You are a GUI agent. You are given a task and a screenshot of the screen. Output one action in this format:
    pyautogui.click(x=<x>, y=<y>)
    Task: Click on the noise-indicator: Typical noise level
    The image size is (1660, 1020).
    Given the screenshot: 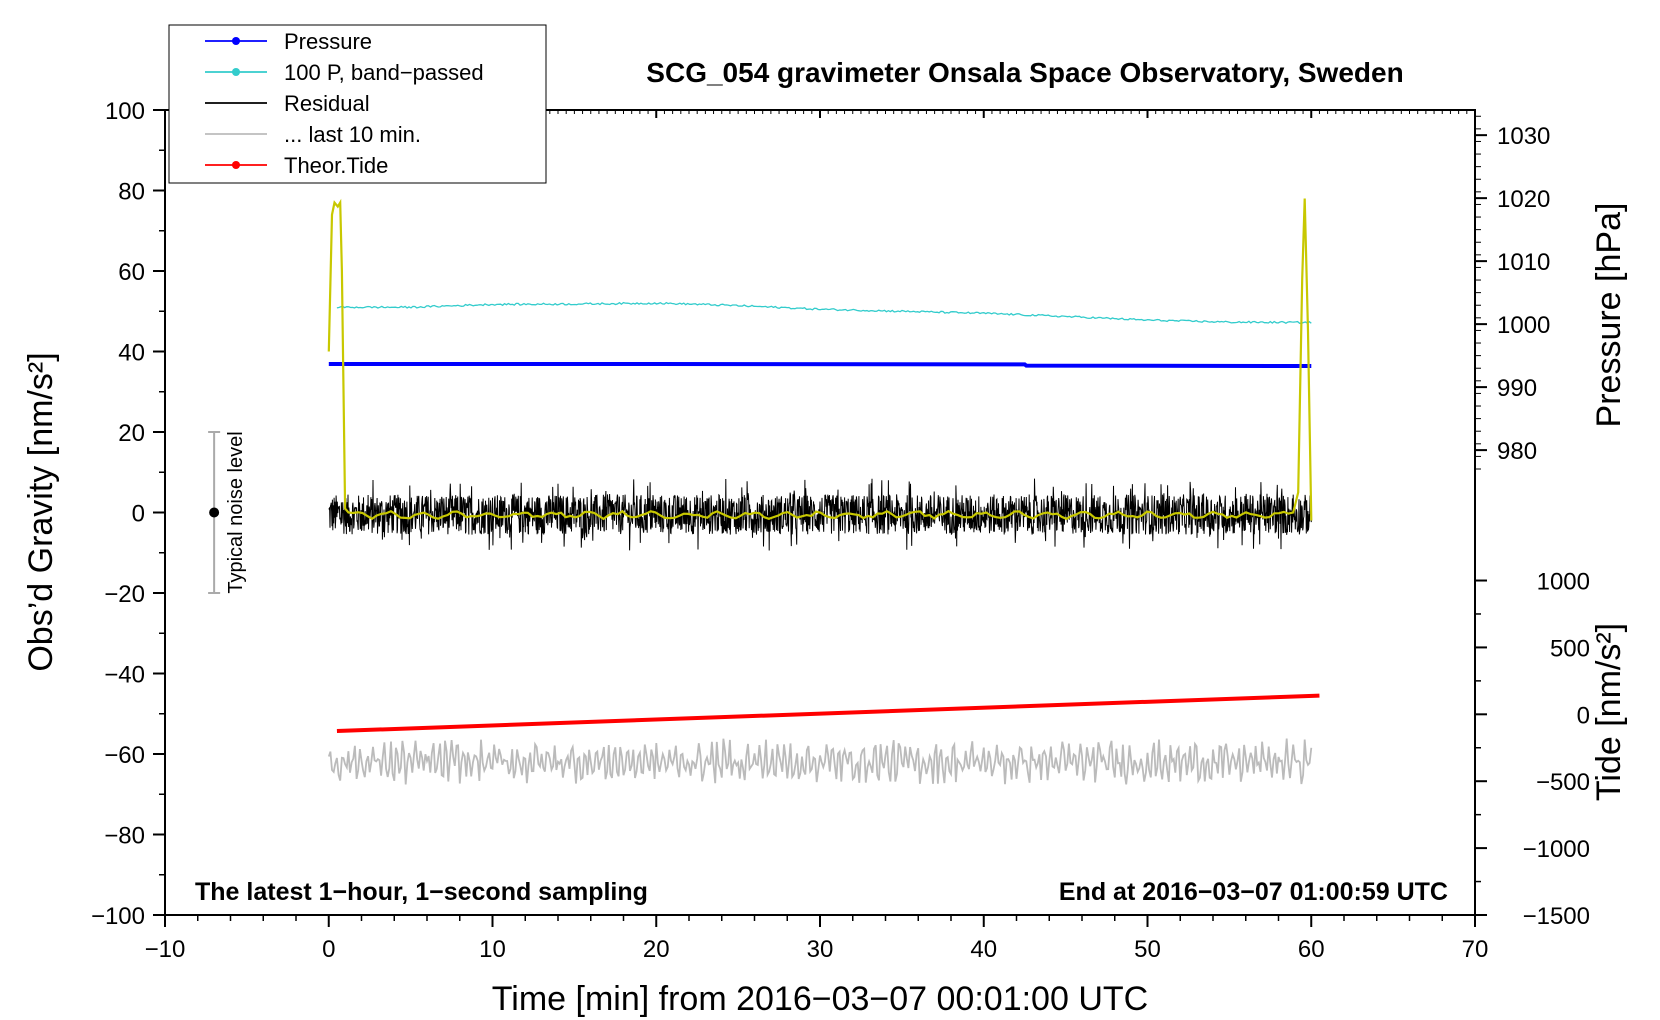 What is the action you would take?
    pyautogui.click(x=227, y=512)
    